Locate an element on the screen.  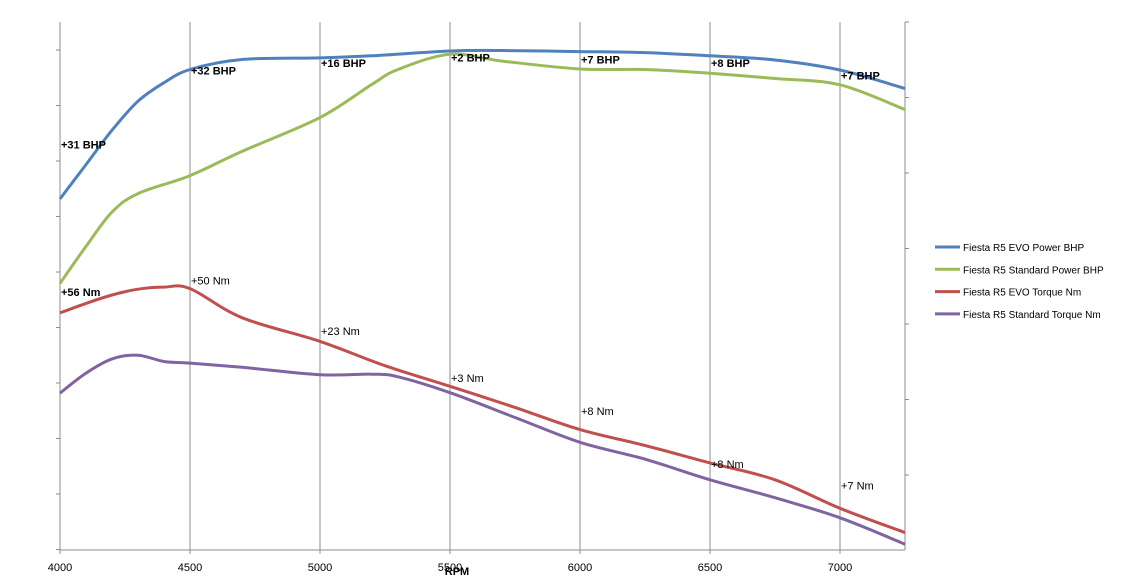
annotation-label: +7 Nm is located at coordinates (857, 487).